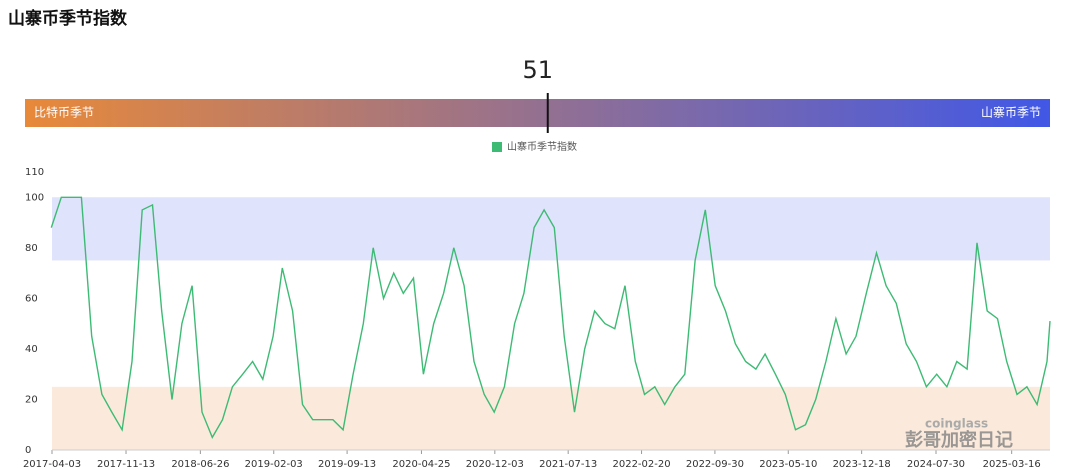 The image size is (1080, 469). I want to click on x-tick-label: 2023-12-18, so click(862, 464).